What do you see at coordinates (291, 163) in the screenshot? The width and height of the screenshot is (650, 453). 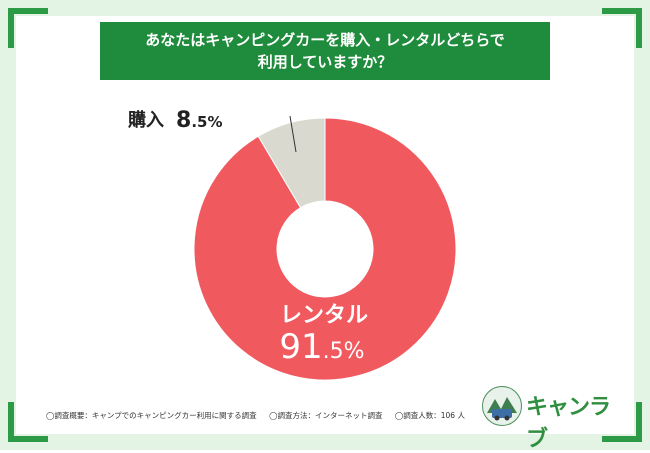 I see `slice-purchase` at bounding box center [291, 163].